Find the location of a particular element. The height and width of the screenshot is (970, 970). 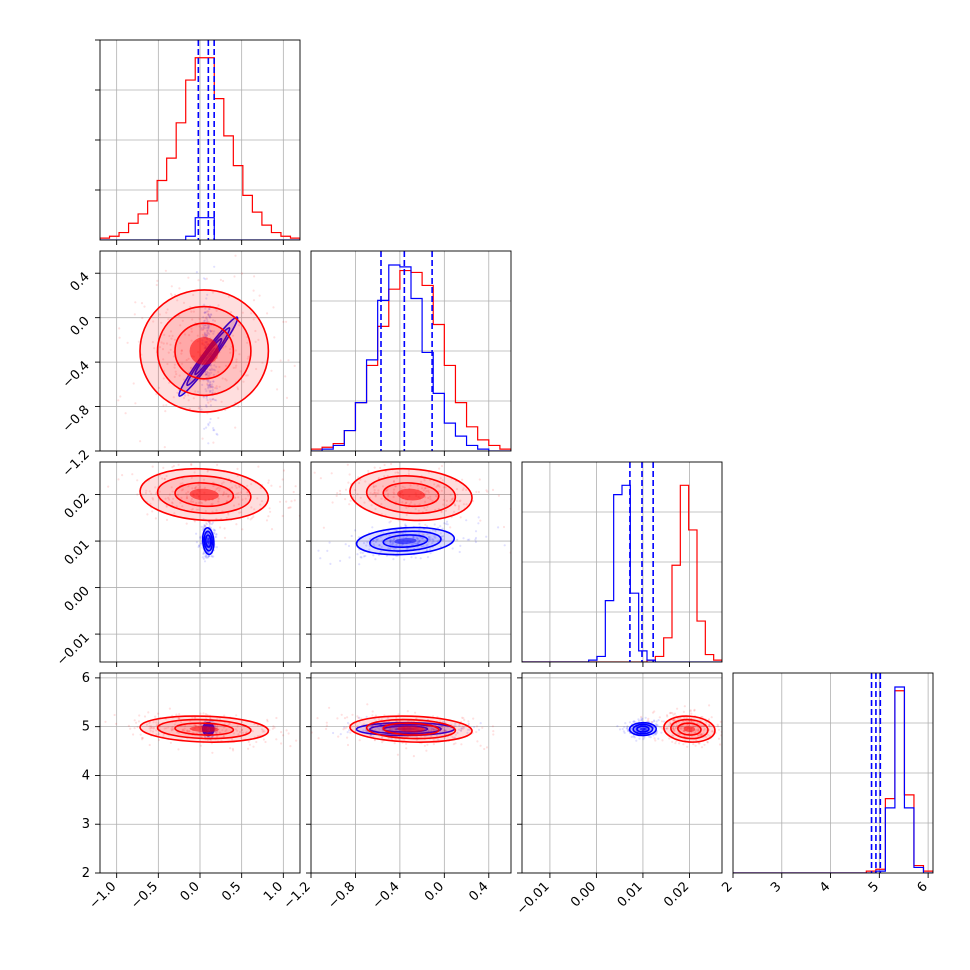

x-tick-label: 6 is located at coordinates (922, 887).